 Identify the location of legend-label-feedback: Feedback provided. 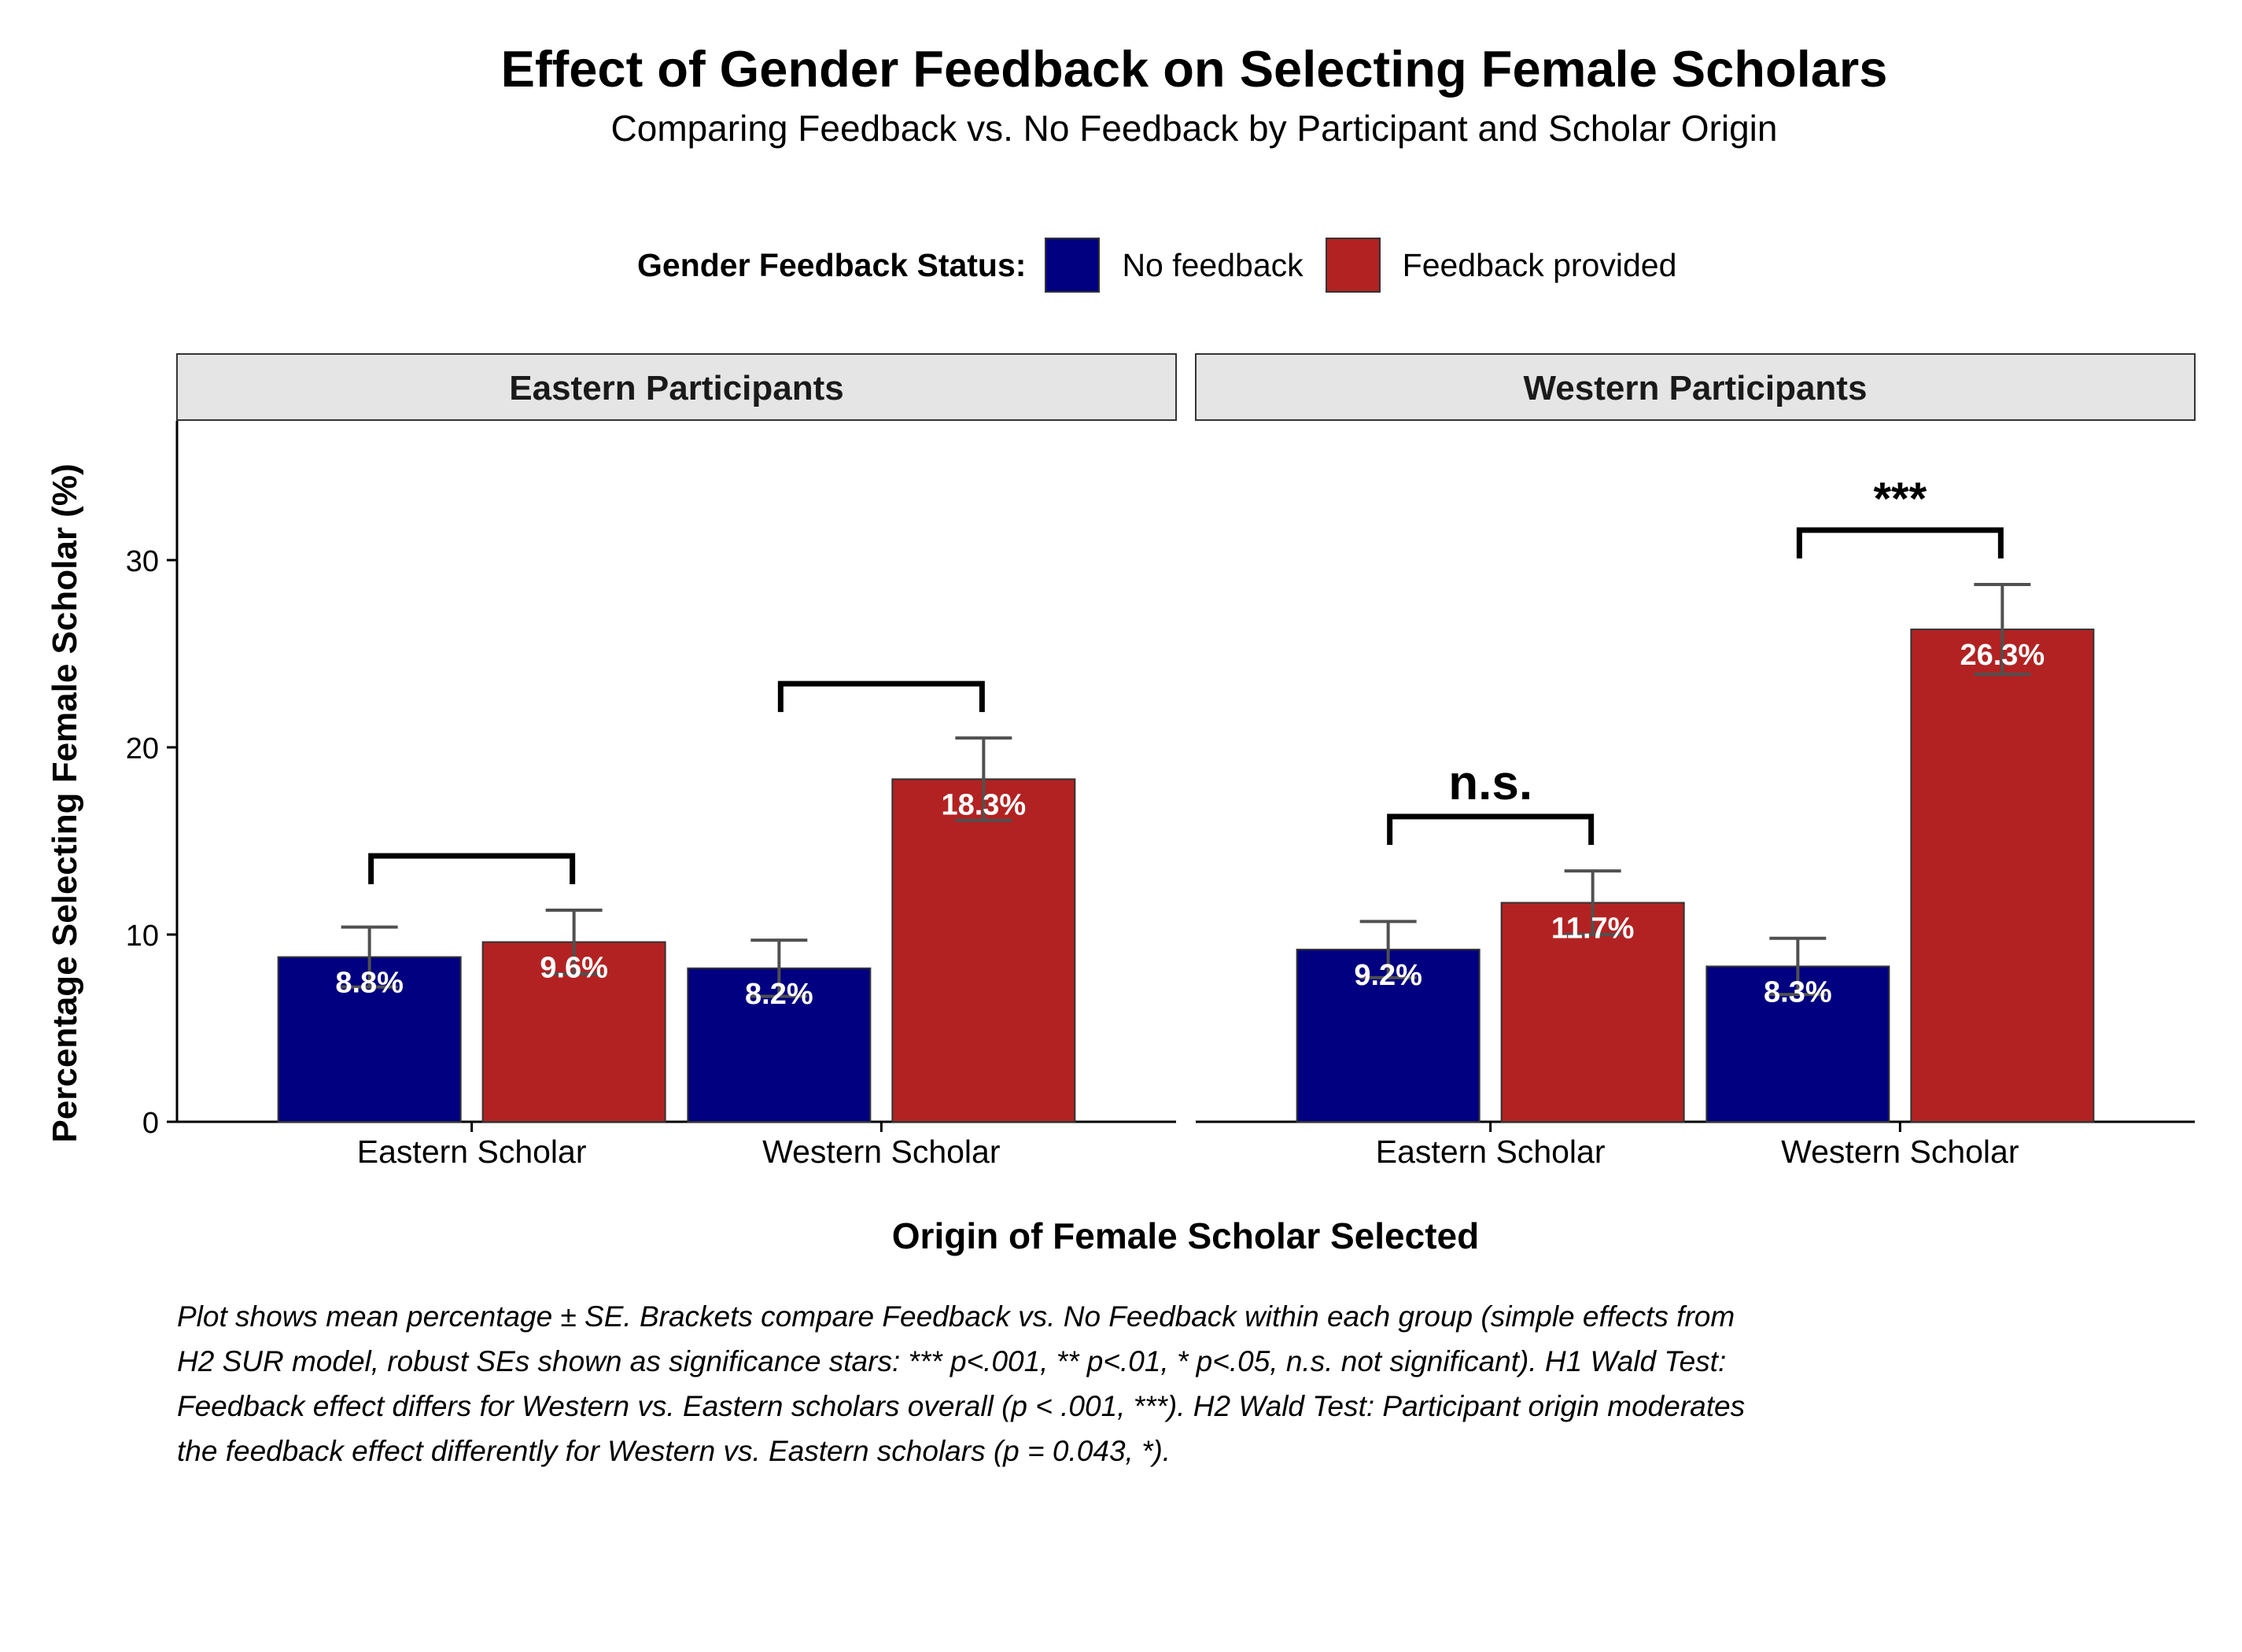
(1539, 264).